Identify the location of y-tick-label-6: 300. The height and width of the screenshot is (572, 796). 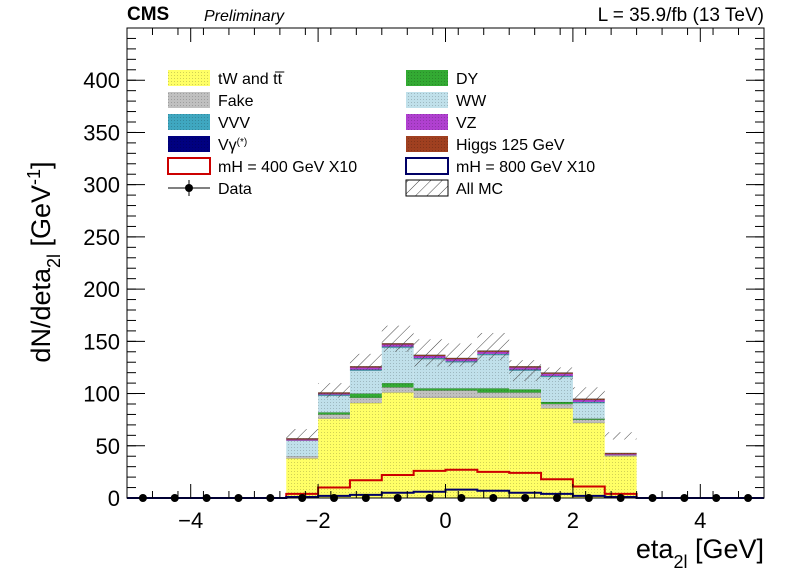
(101, 185).